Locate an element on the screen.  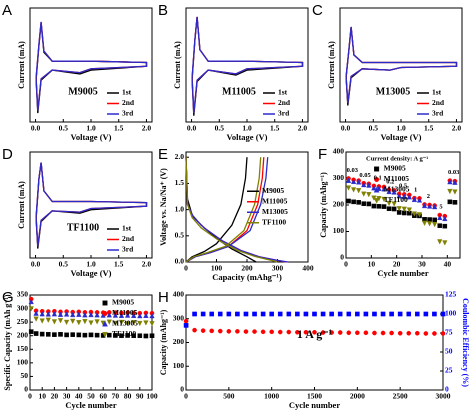
x-axis-label: Capacity (mAhg⁻¹) is located at coordinates (247, 277).